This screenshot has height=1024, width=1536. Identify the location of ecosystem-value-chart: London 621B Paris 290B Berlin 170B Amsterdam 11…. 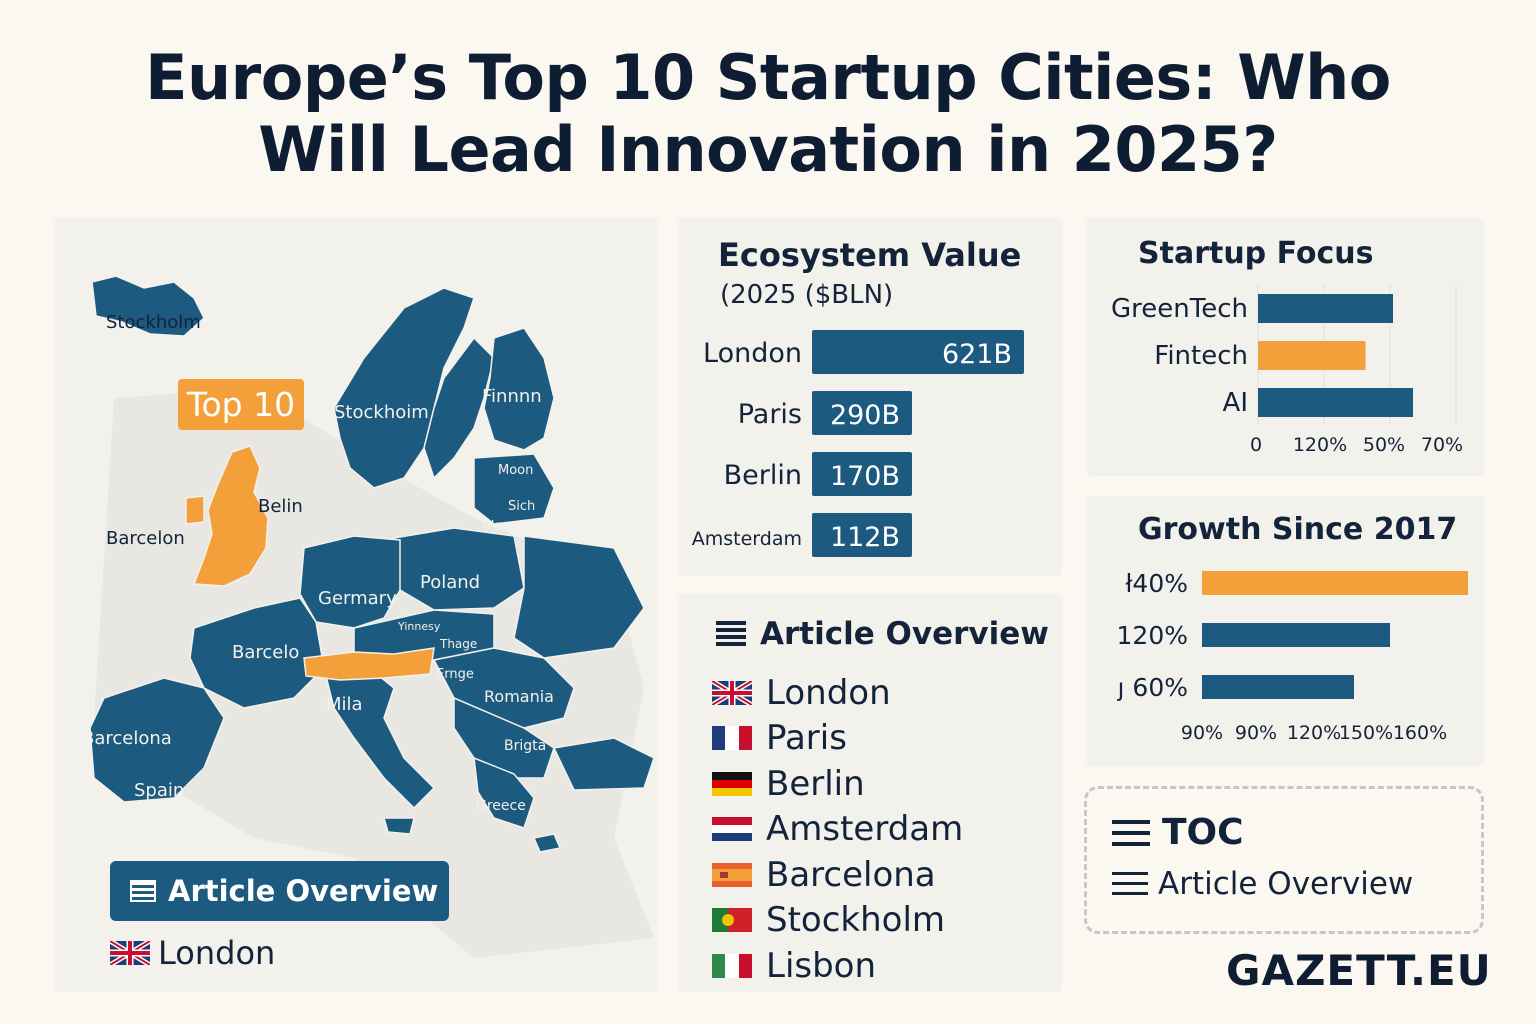
(858, 443).